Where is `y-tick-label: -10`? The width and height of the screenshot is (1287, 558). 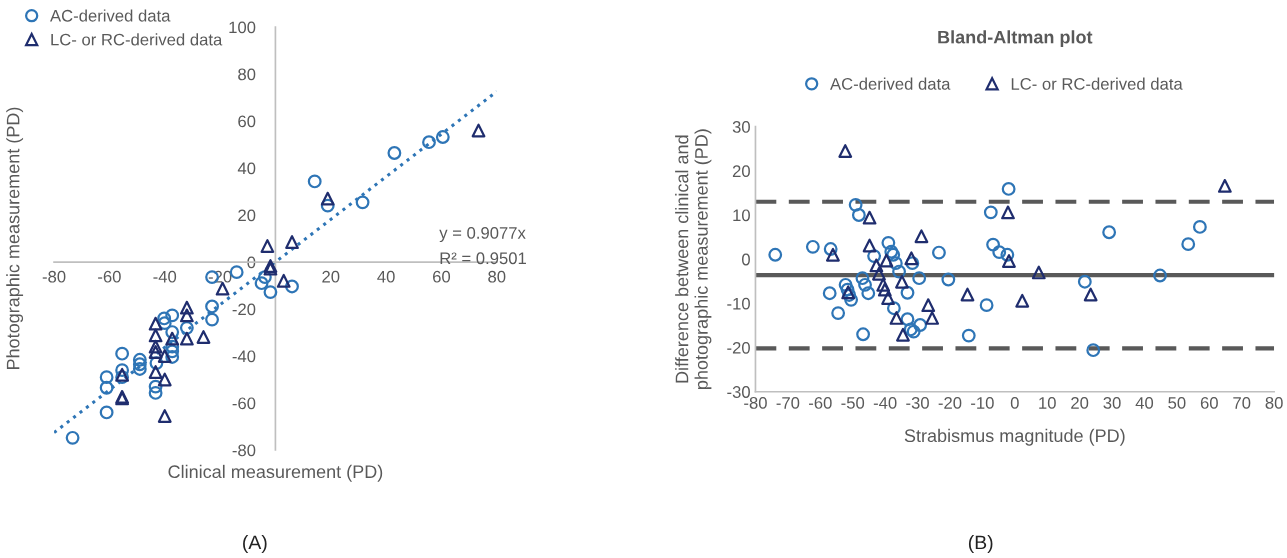
y-tick-label: -10 is located at coordinates (738, 303).